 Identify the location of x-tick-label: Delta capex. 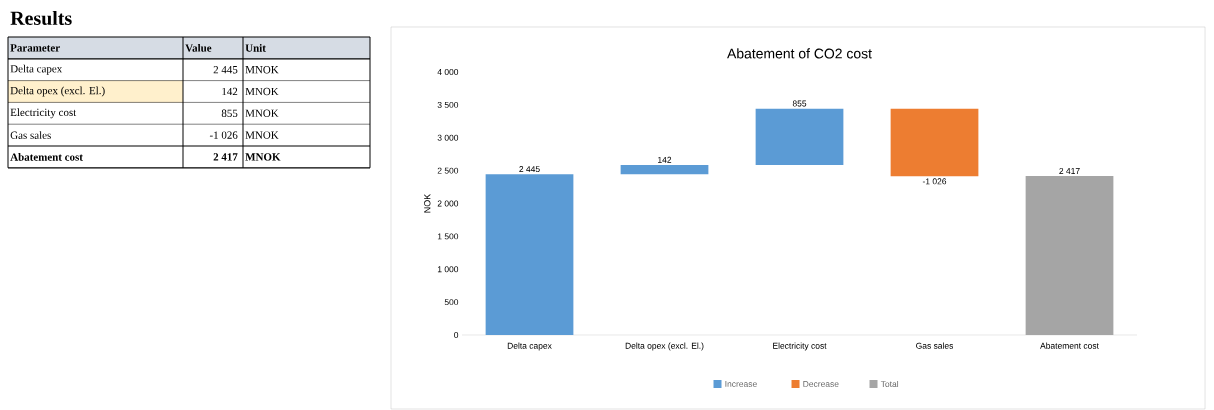
(529, 346).